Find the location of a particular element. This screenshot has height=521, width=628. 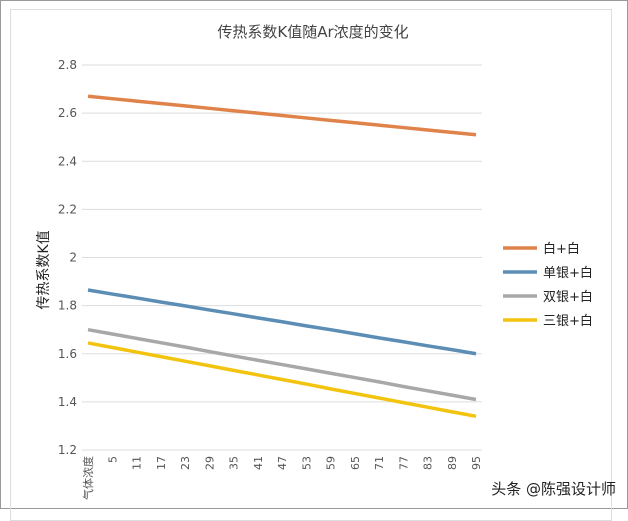

x-tick-label: 5 is located at coordinates (112, 459).